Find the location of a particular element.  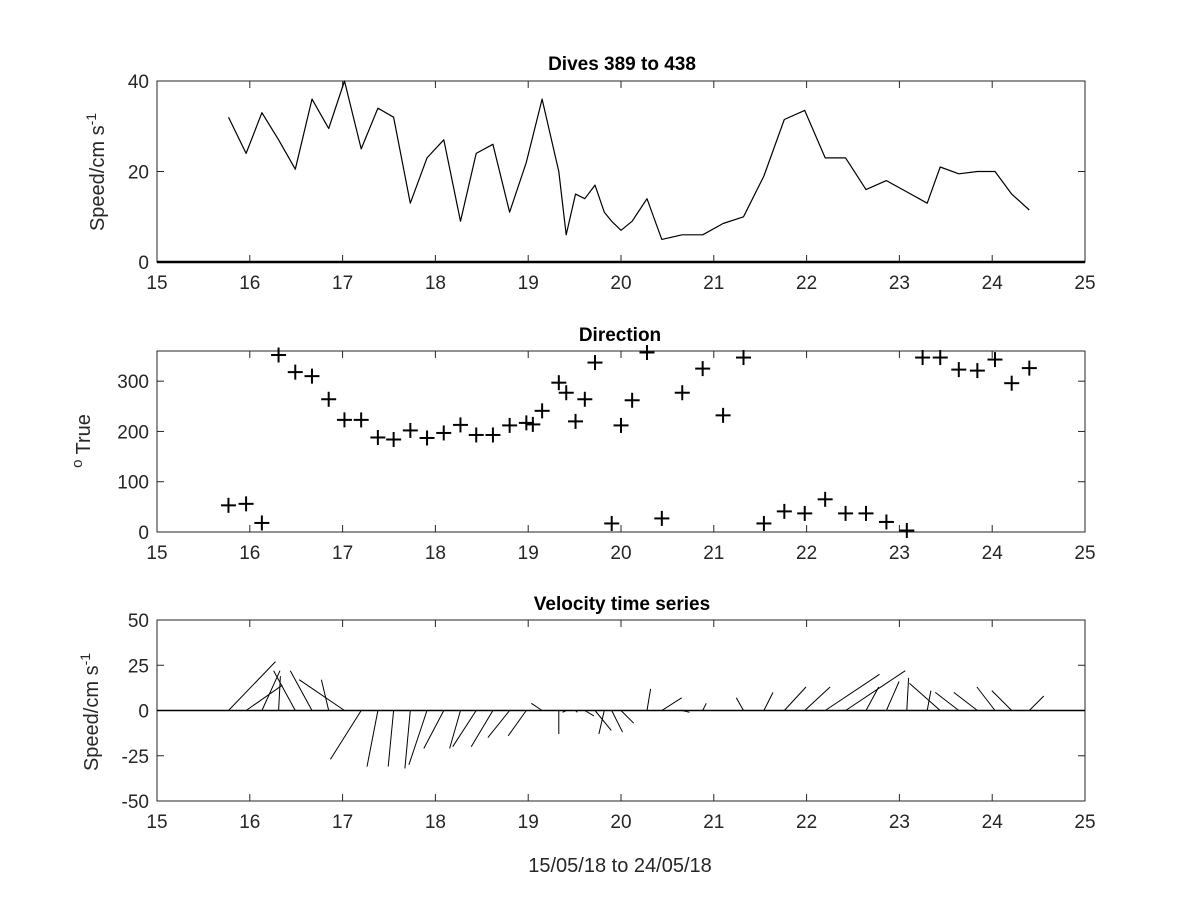

direction-xtick-label: 25 is located at coordinates (1084, 553).